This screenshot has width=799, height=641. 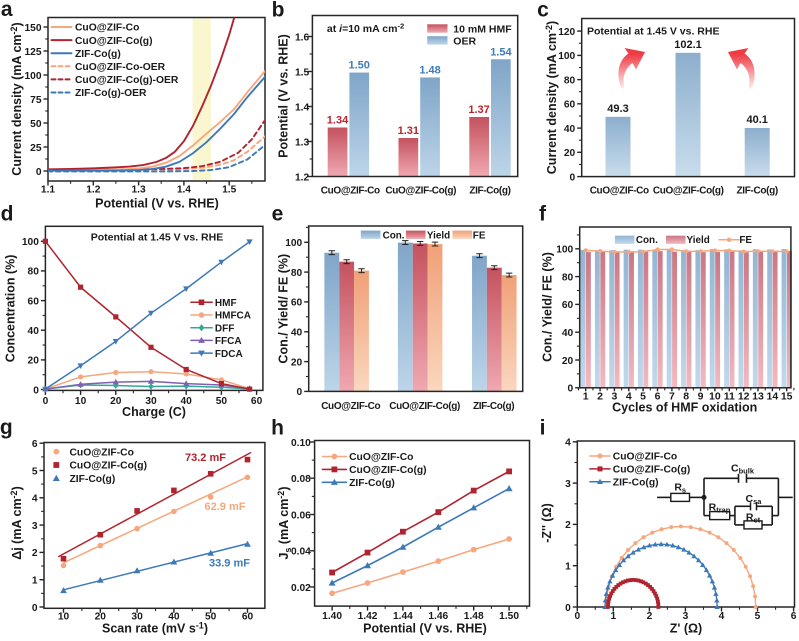 I want to click on svg-text: 33.9 mF, so click(x=229, y=564).